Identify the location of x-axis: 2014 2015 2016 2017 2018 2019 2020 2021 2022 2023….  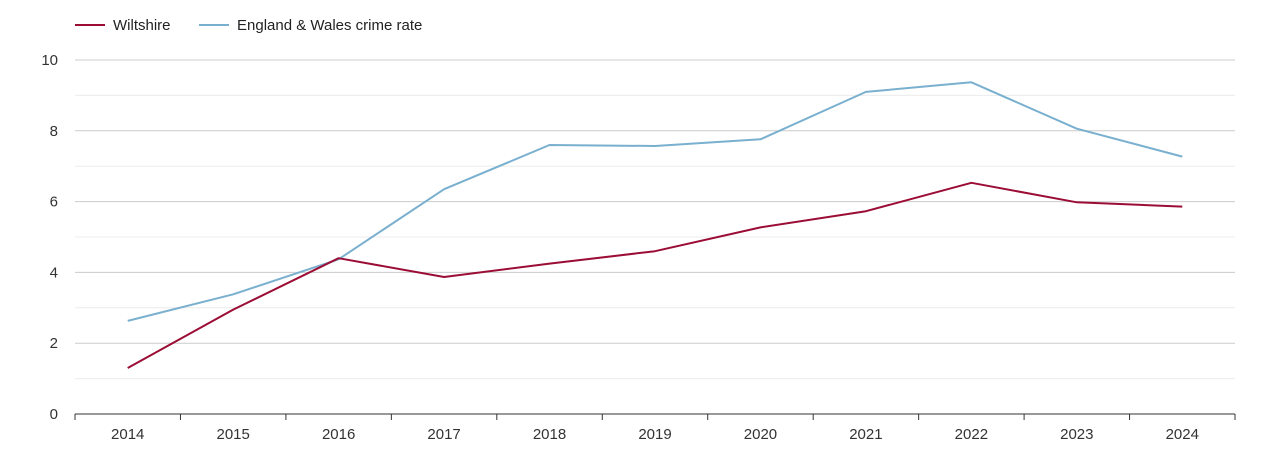
(655, 428).